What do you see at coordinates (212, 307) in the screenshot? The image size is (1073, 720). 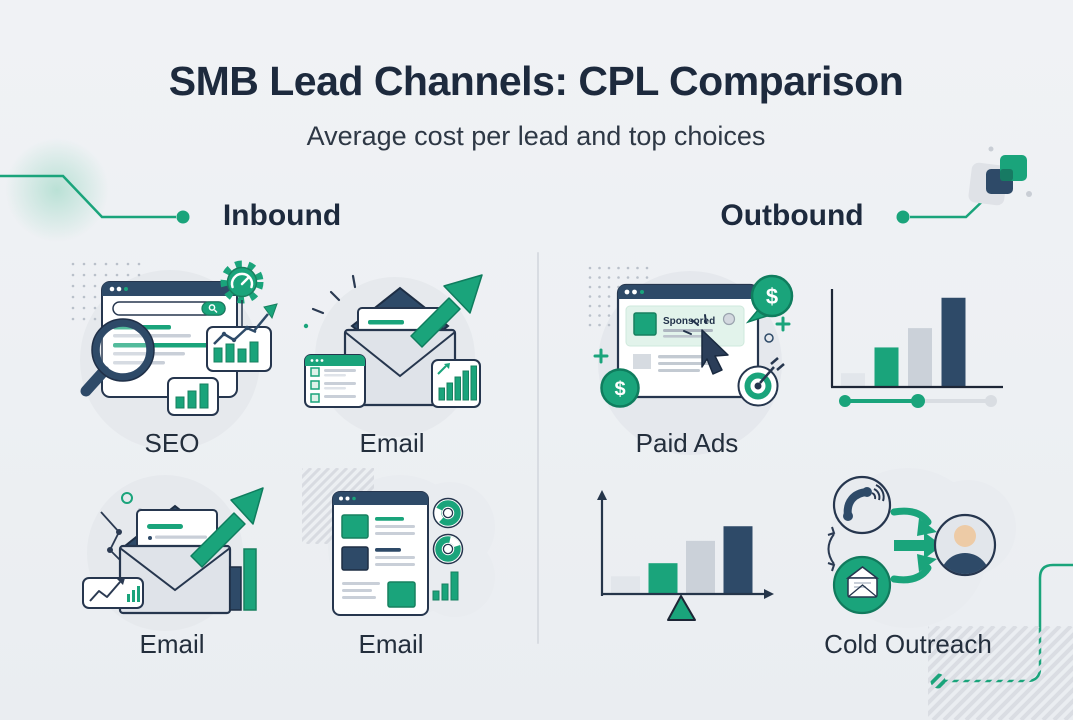 I see `search-icon` at bounding box center [212, 307].